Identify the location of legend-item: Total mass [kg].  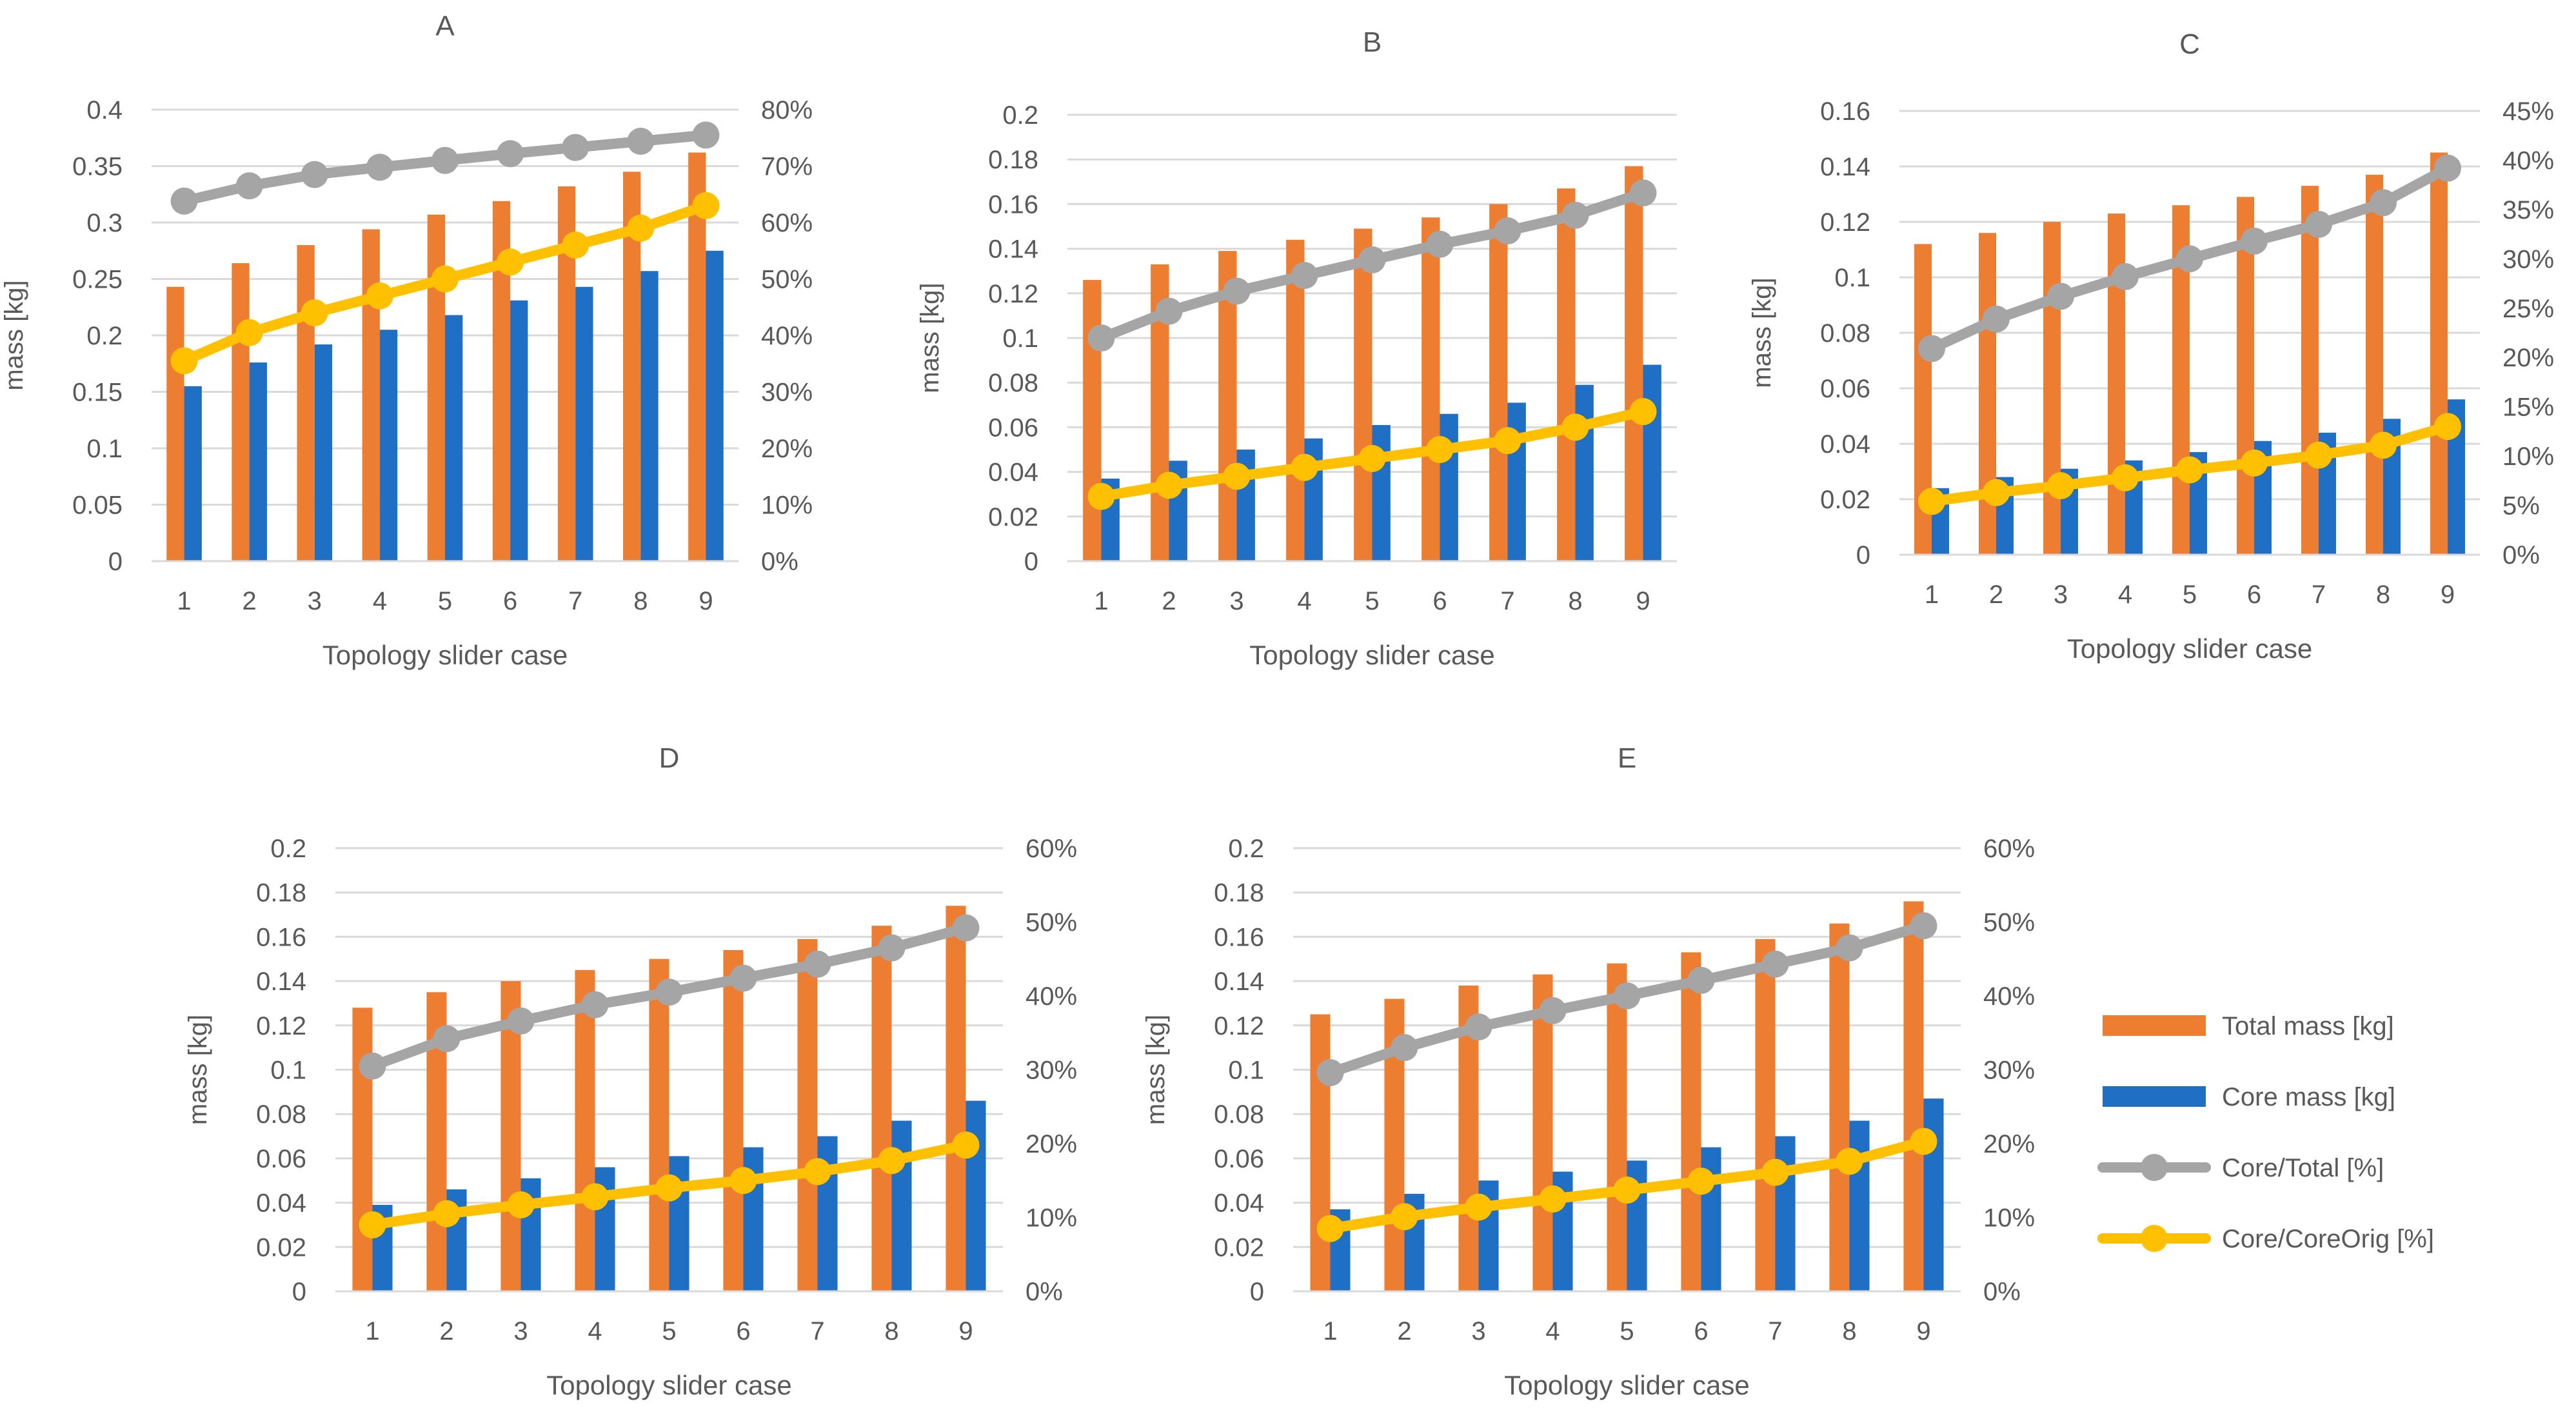
(2248, 1026).